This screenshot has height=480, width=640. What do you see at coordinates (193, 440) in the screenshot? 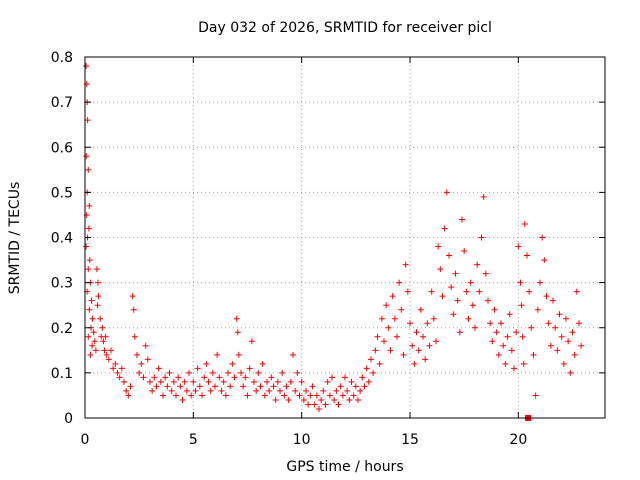
I see `x-tick-label: 5` at bounding box center [193, 440].